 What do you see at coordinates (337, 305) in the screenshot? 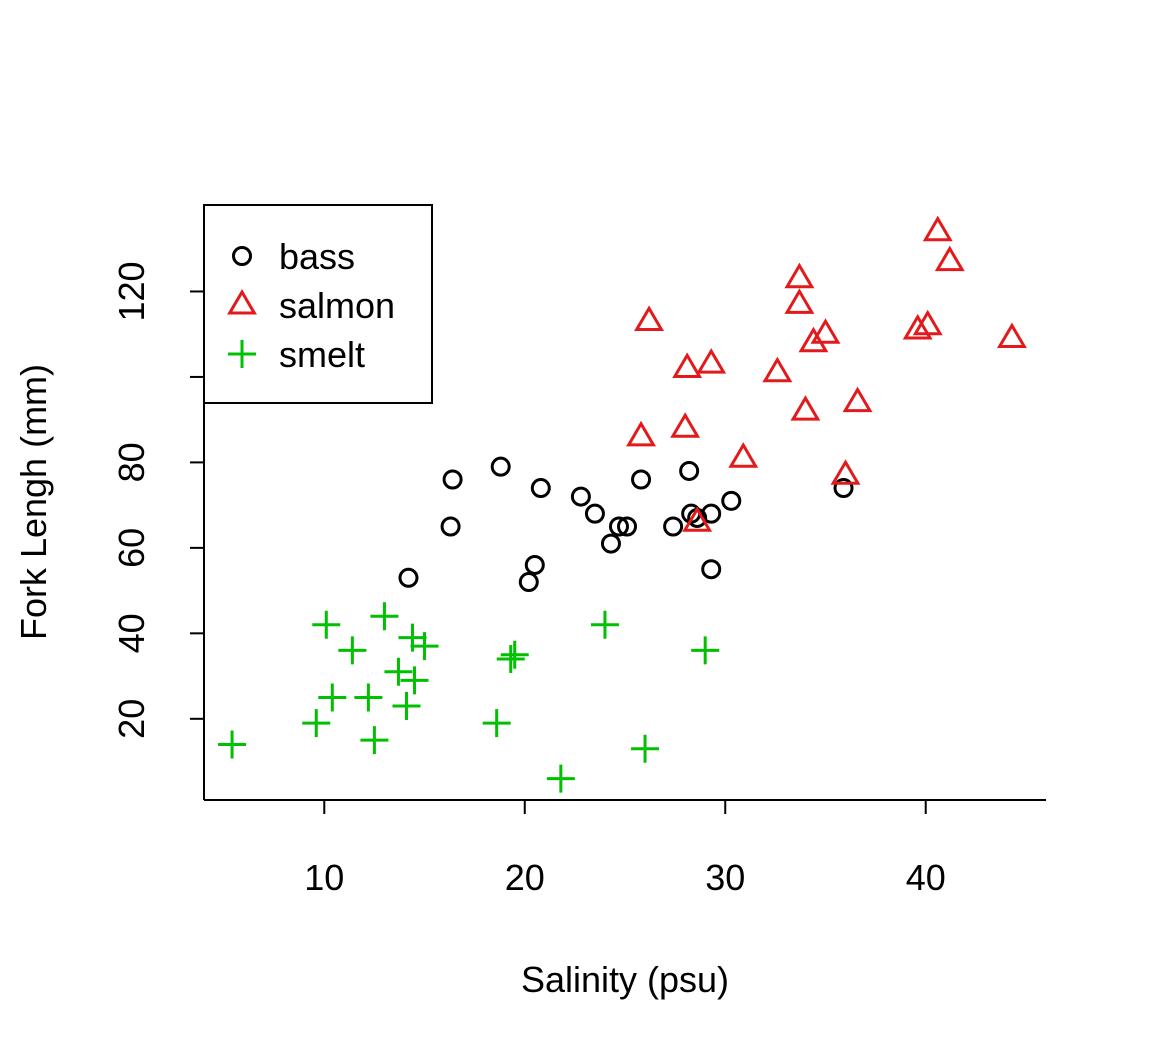
I see `legend-salmon-label: salmon` at bounding box center [337, 305].